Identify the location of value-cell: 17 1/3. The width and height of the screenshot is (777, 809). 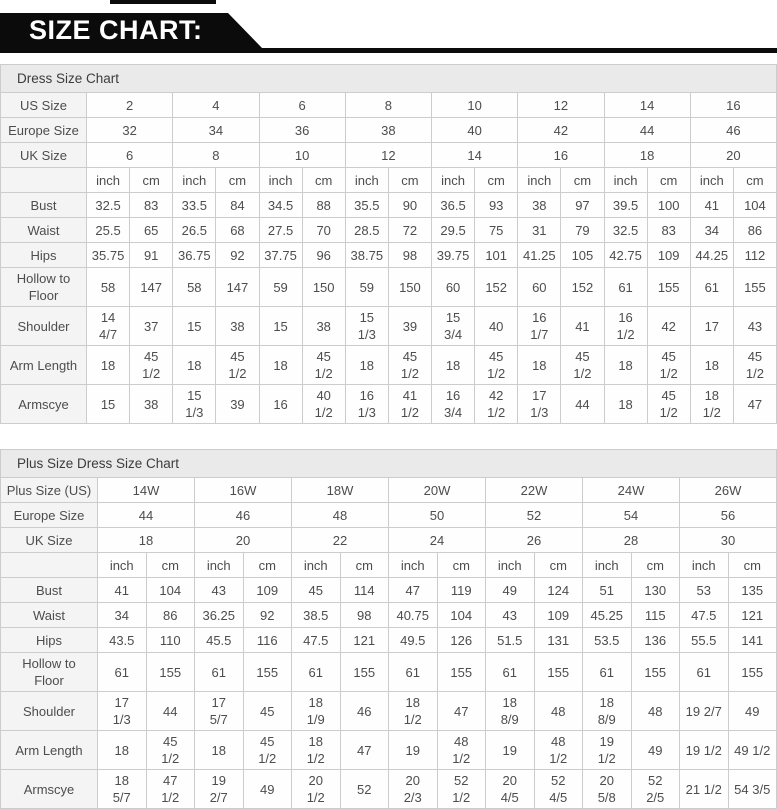
(122, 711).